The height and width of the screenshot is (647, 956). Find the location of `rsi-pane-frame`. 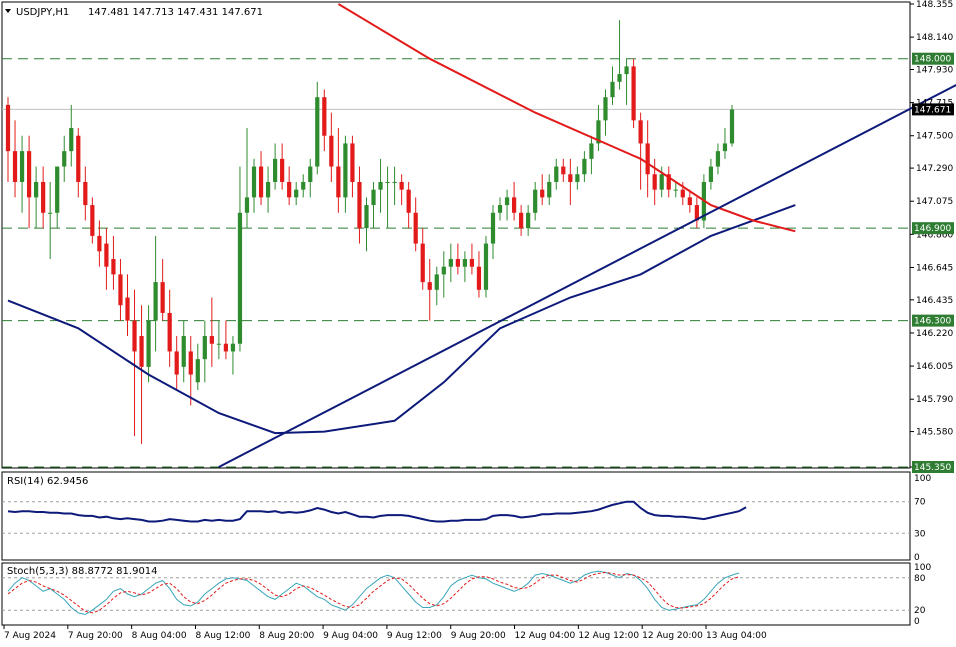

rsi-pane-frame is located at coordinates (456, 516).